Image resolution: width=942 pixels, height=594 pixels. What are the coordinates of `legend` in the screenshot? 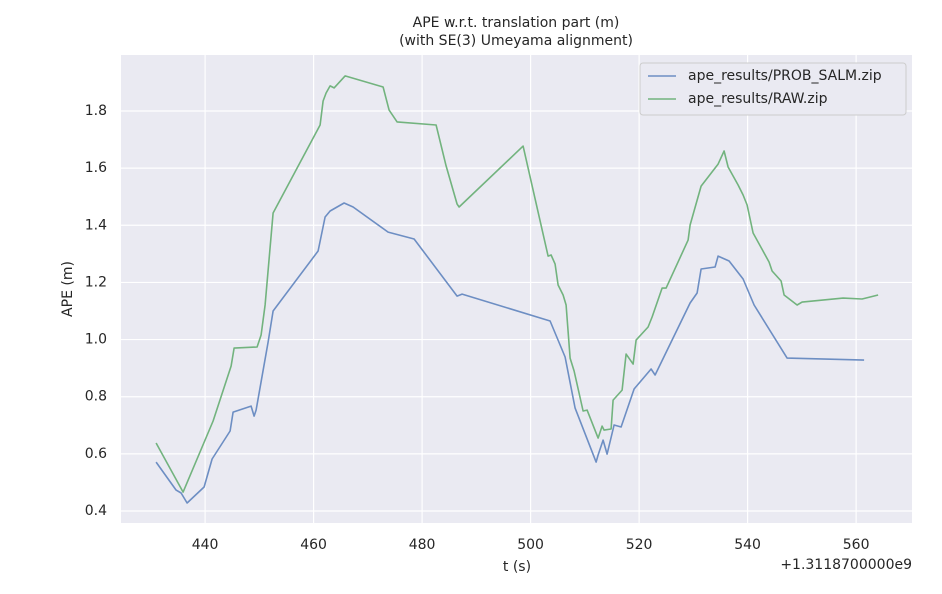 It's located at (773, 89).